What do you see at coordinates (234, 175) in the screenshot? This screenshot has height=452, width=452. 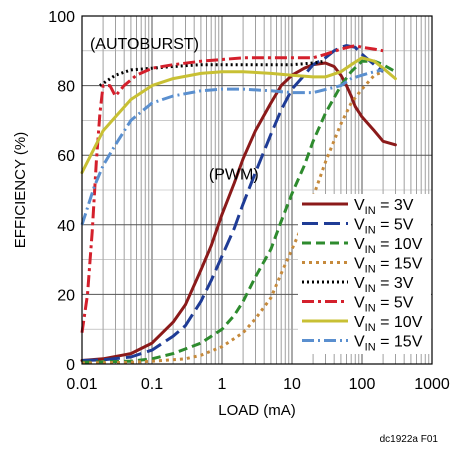 I see `annotation-2: (PWM)` at bounding box center [234, 175].